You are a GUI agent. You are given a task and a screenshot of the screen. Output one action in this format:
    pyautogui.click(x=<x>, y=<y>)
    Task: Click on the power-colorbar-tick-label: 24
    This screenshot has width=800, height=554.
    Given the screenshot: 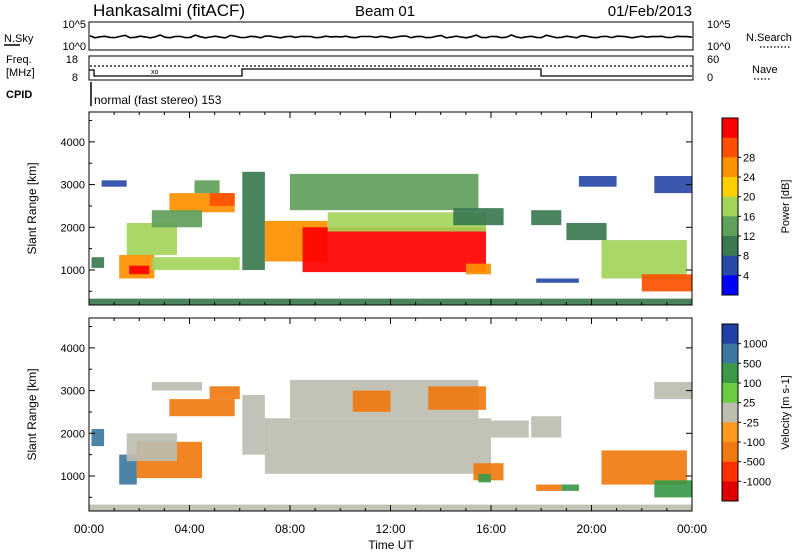 What is the action you would take?
    pyautogui.click(x=749, y=178)
    